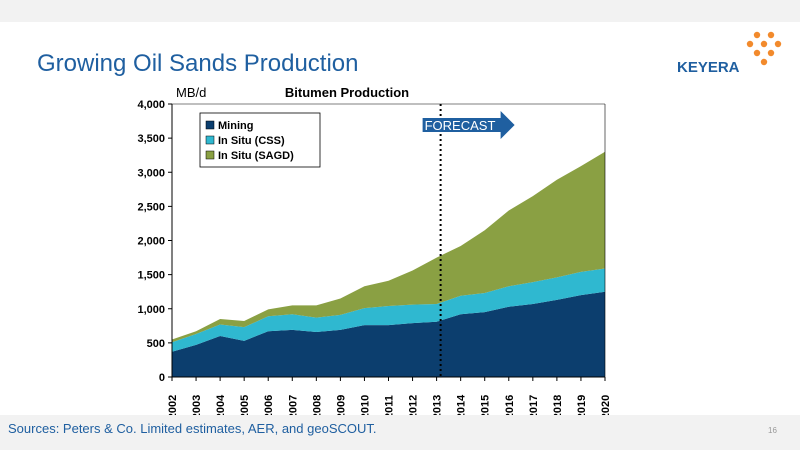 The height and width of the screenshot is (450, 800). I want to click on y-tick-label: 2,000, so click(151, 242).